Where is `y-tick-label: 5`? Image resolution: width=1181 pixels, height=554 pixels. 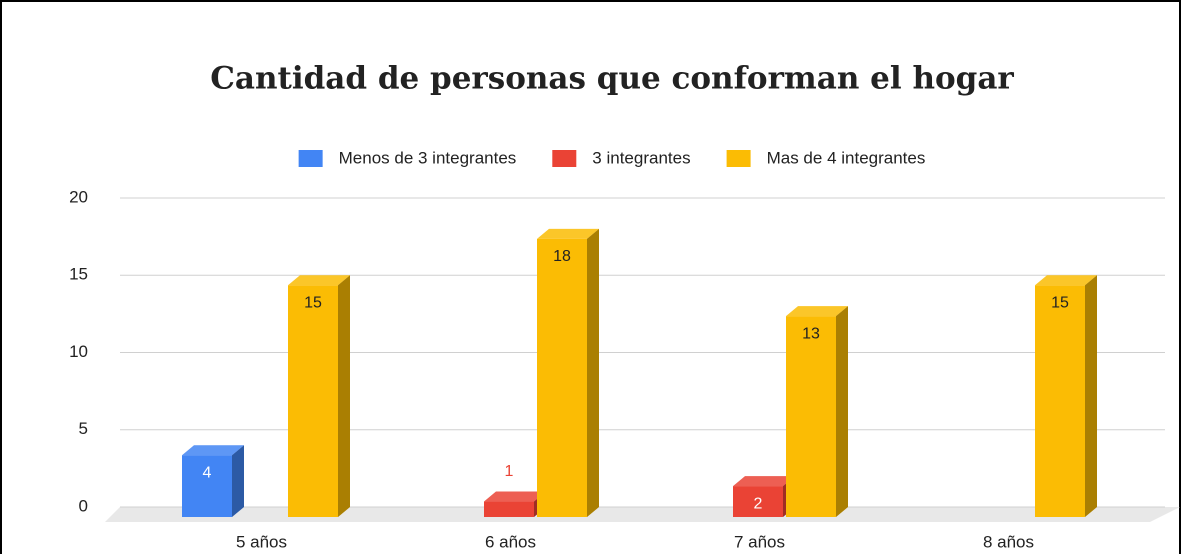
y-tick-label: 5 is located at coordinates (83, 428).